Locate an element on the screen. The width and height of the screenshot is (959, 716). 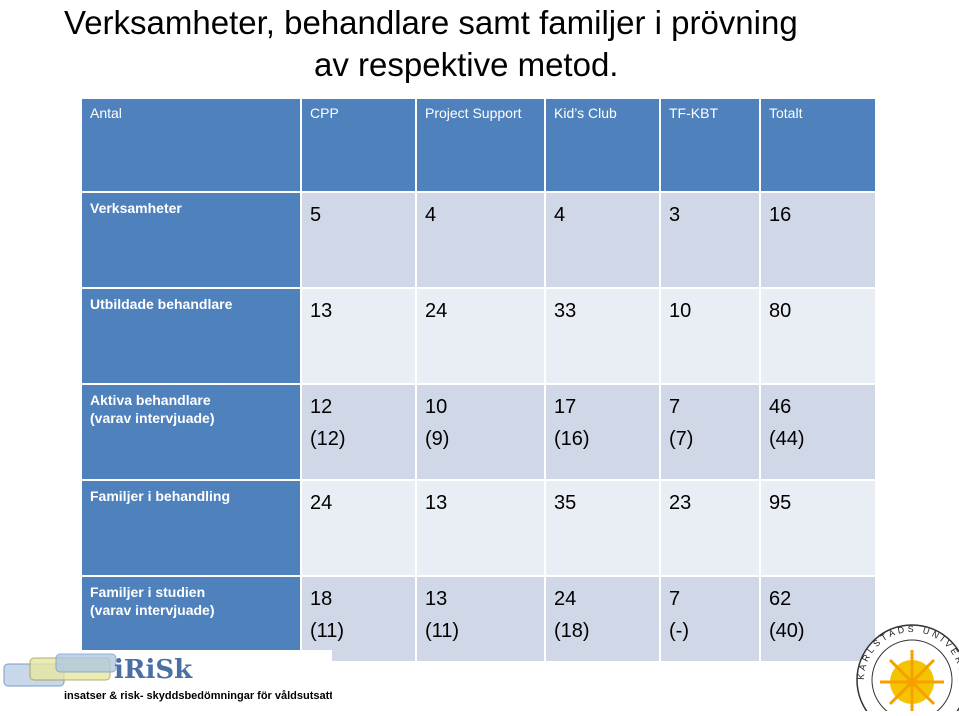
data-cell: 17 (16) is located at coordinates (602, 432).